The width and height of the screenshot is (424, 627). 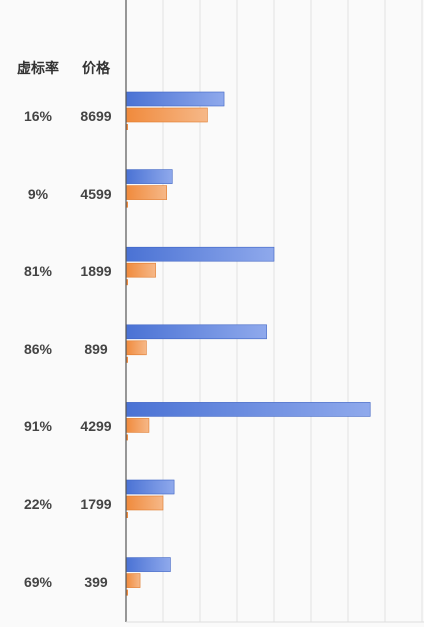 I want to click on price-label: 4599, so click(x=96, y=193).